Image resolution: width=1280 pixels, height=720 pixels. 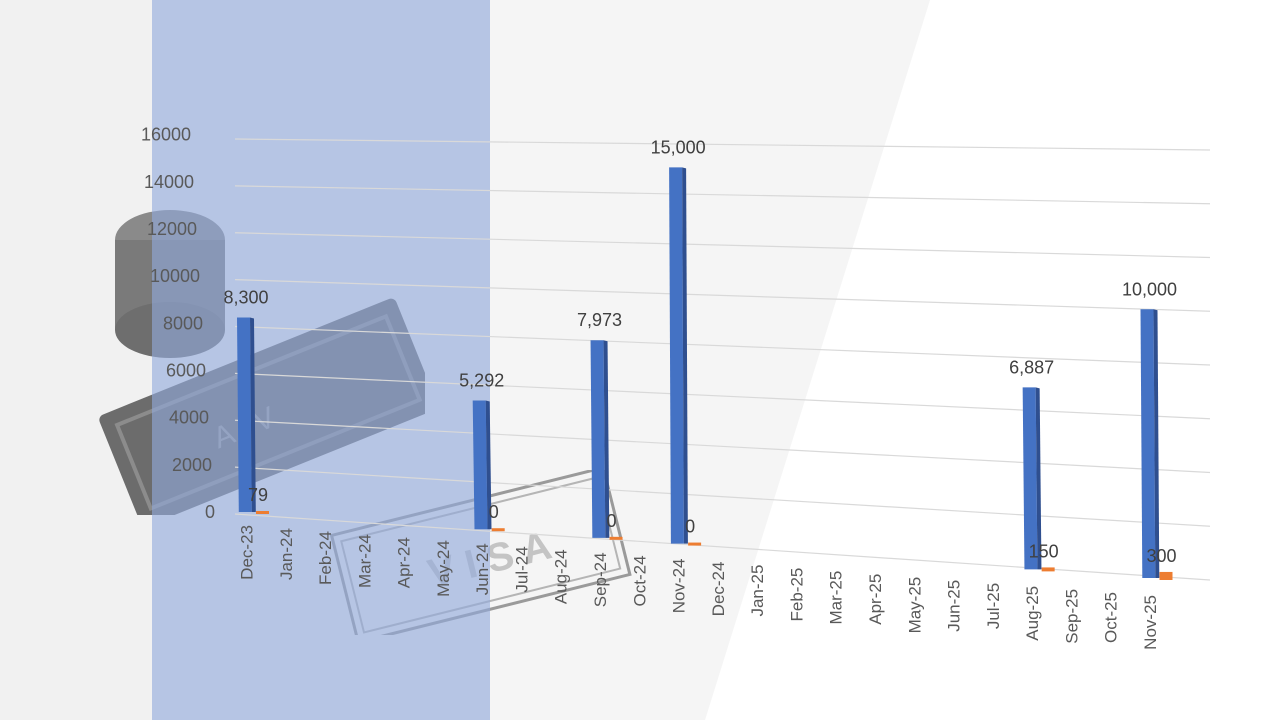 I want to click on data-label-189: 6,887, so click(x=1031, y=367).